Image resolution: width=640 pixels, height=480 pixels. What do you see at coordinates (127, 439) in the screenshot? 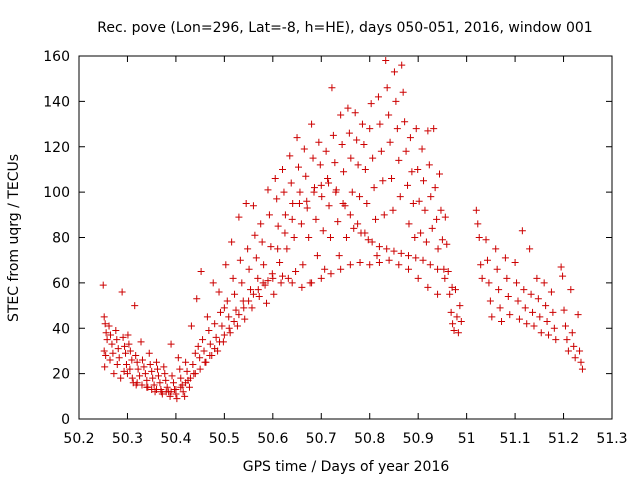
I see `x-tick-label: 50.3` at bounding box center [127, 439].